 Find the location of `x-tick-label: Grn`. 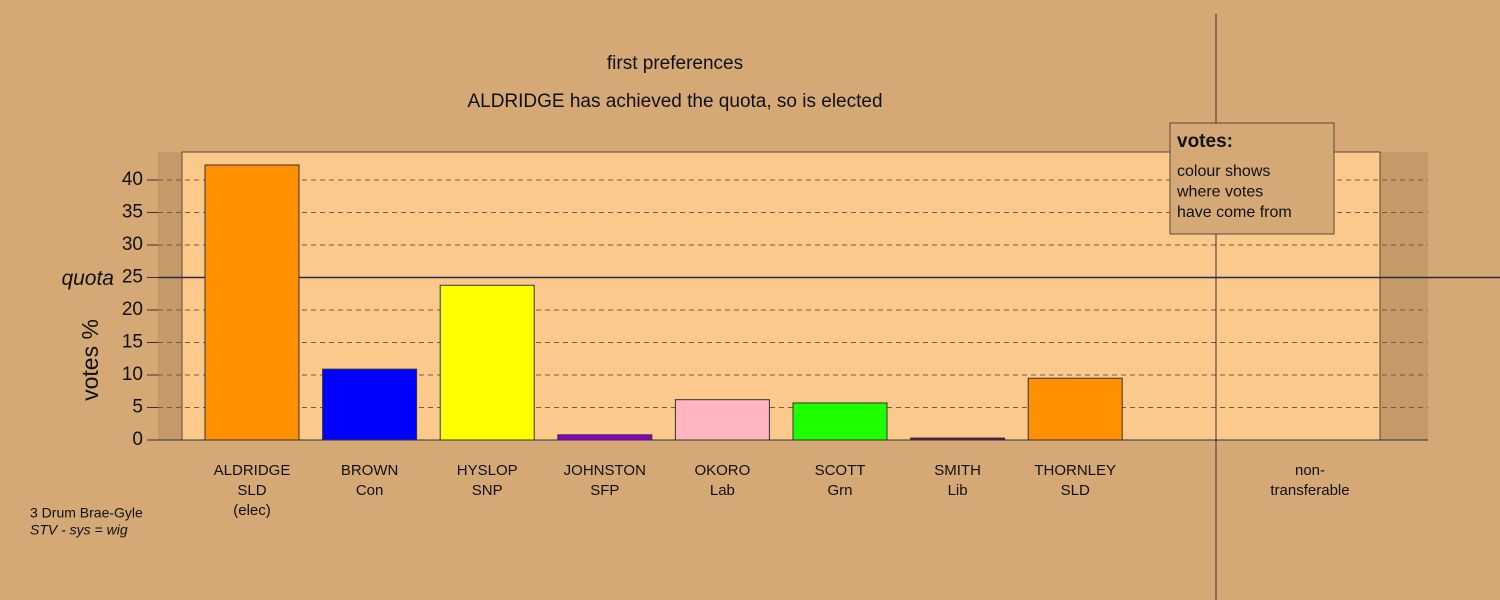

x-tick-label: Grn is located at coordinates (839, 490).